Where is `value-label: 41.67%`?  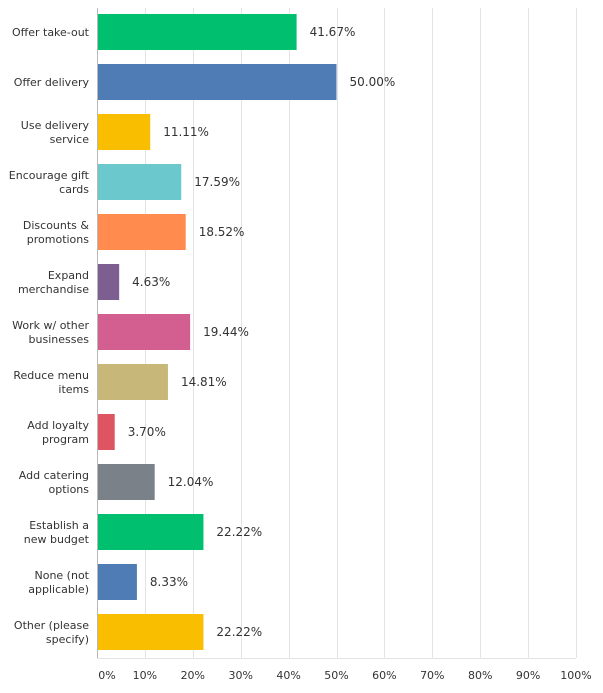
value-label: 41.67% is located at coordinates (333, 32).